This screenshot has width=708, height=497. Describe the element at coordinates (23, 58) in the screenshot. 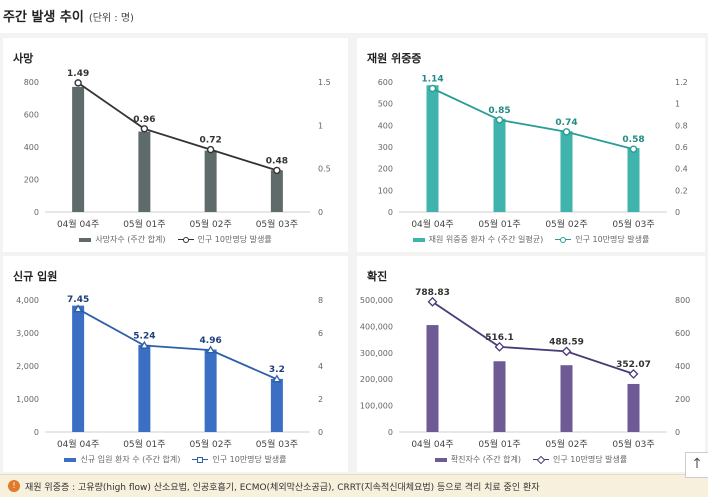

I see `chart-title: 사망` at that location.